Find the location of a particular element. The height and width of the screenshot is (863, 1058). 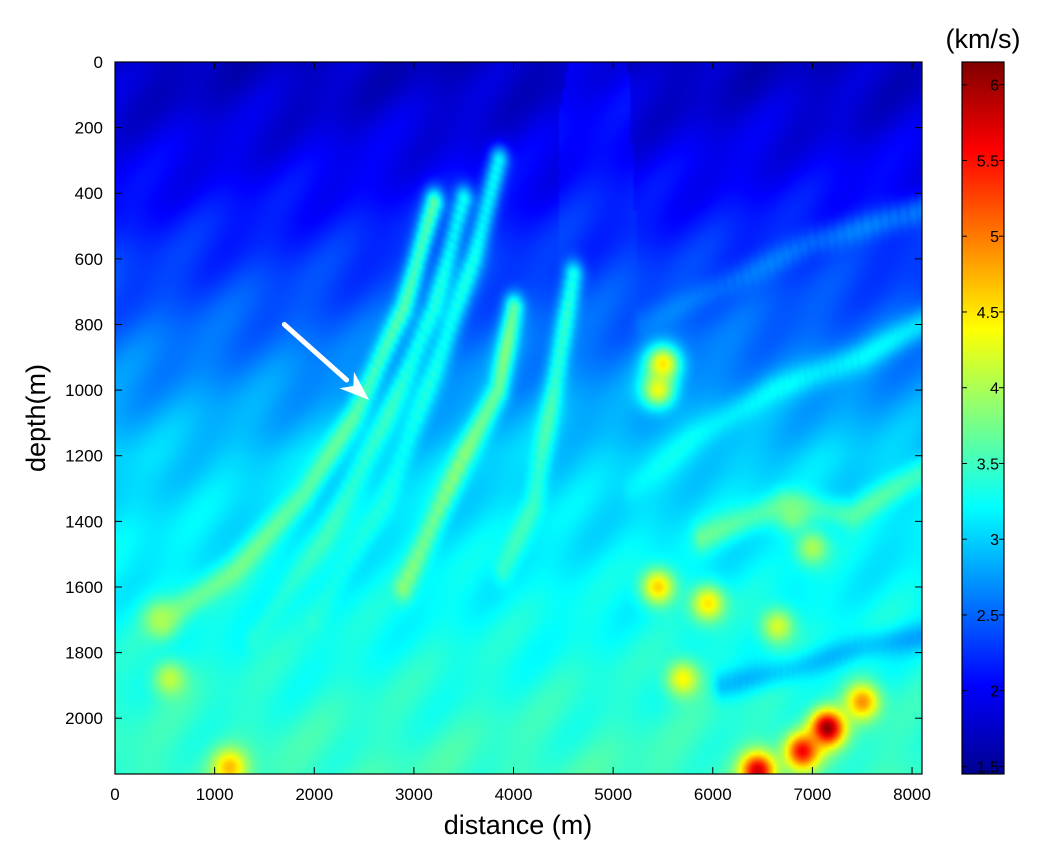

y-tick-label: 1800 is located at coordinates (84, 653).